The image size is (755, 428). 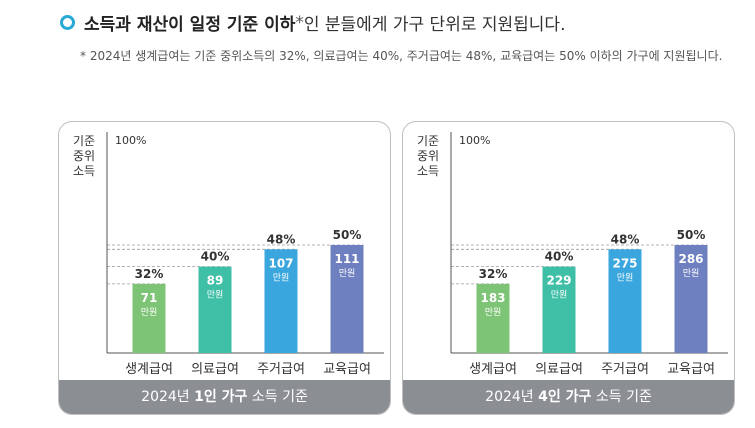 I want to click on heading-rest: 인 분들에게 가구 단위로 지원됩니다., so click(x=434, y=25).